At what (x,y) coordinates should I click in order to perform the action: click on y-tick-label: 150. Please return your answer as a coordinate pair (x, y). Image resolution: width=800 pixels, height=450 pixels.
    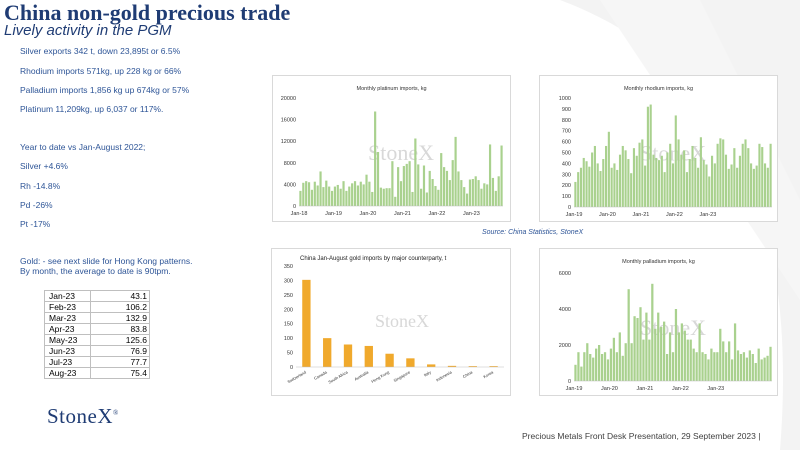
    Looking at the image, I should click on (288, 325).